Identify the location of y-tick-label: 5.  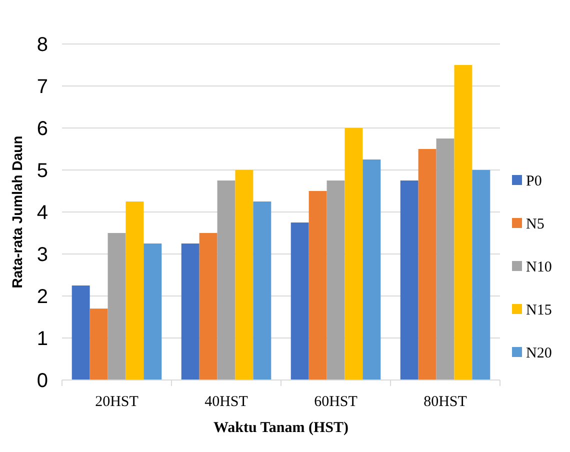
(42, 171).